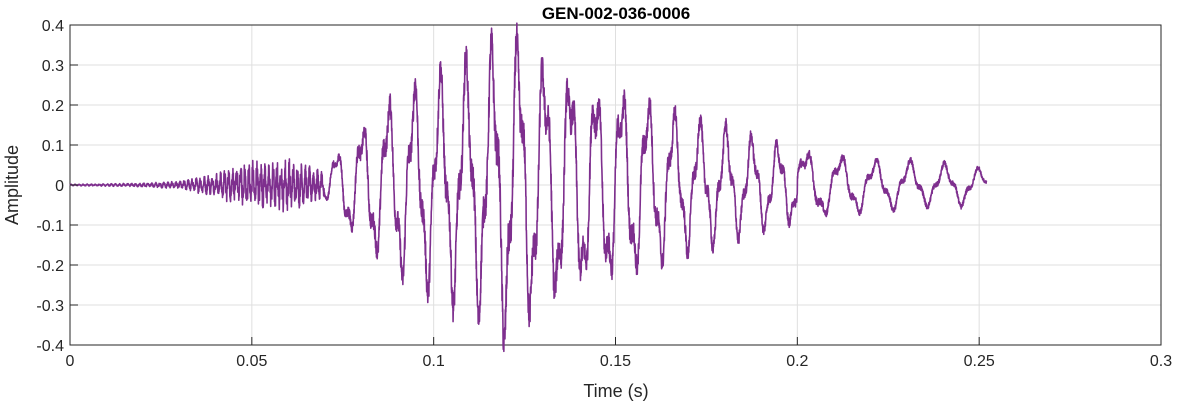 This screenshot has width=1177, height=404. What do you see at coordinates (59, 186) in the screenshot?
I see `y-tick-label: 0` at bounding box center [59, 186].